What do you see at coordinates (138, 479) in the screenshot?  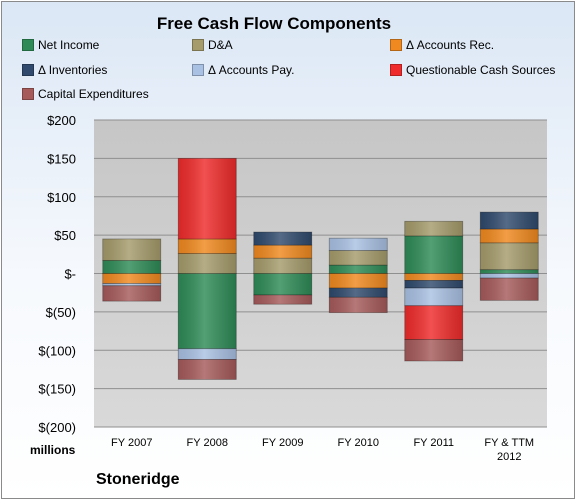 I see `company-label: Stoneridge` at bounding box center [138, 479].